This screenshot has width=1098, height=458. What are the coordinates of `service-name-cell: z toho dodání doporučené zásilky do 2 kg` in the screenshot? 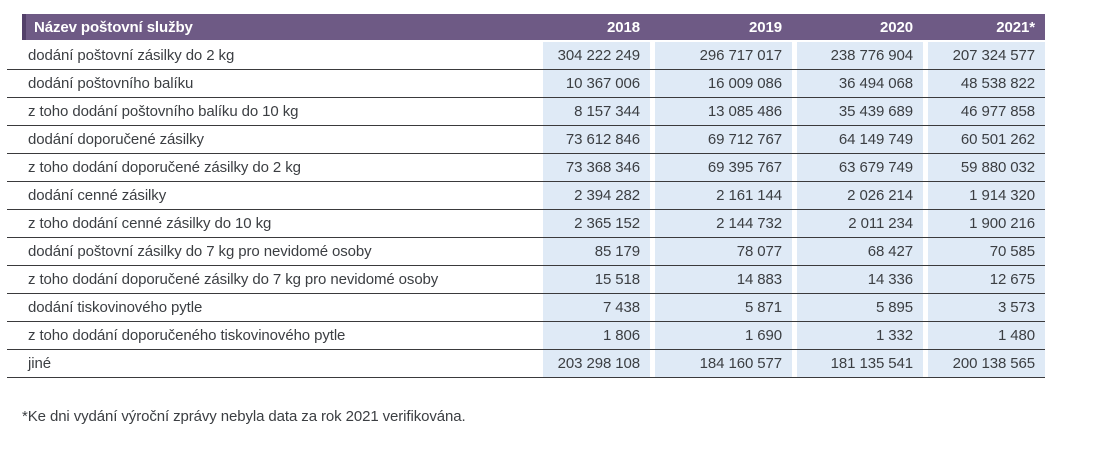 It's located at (164, 167).